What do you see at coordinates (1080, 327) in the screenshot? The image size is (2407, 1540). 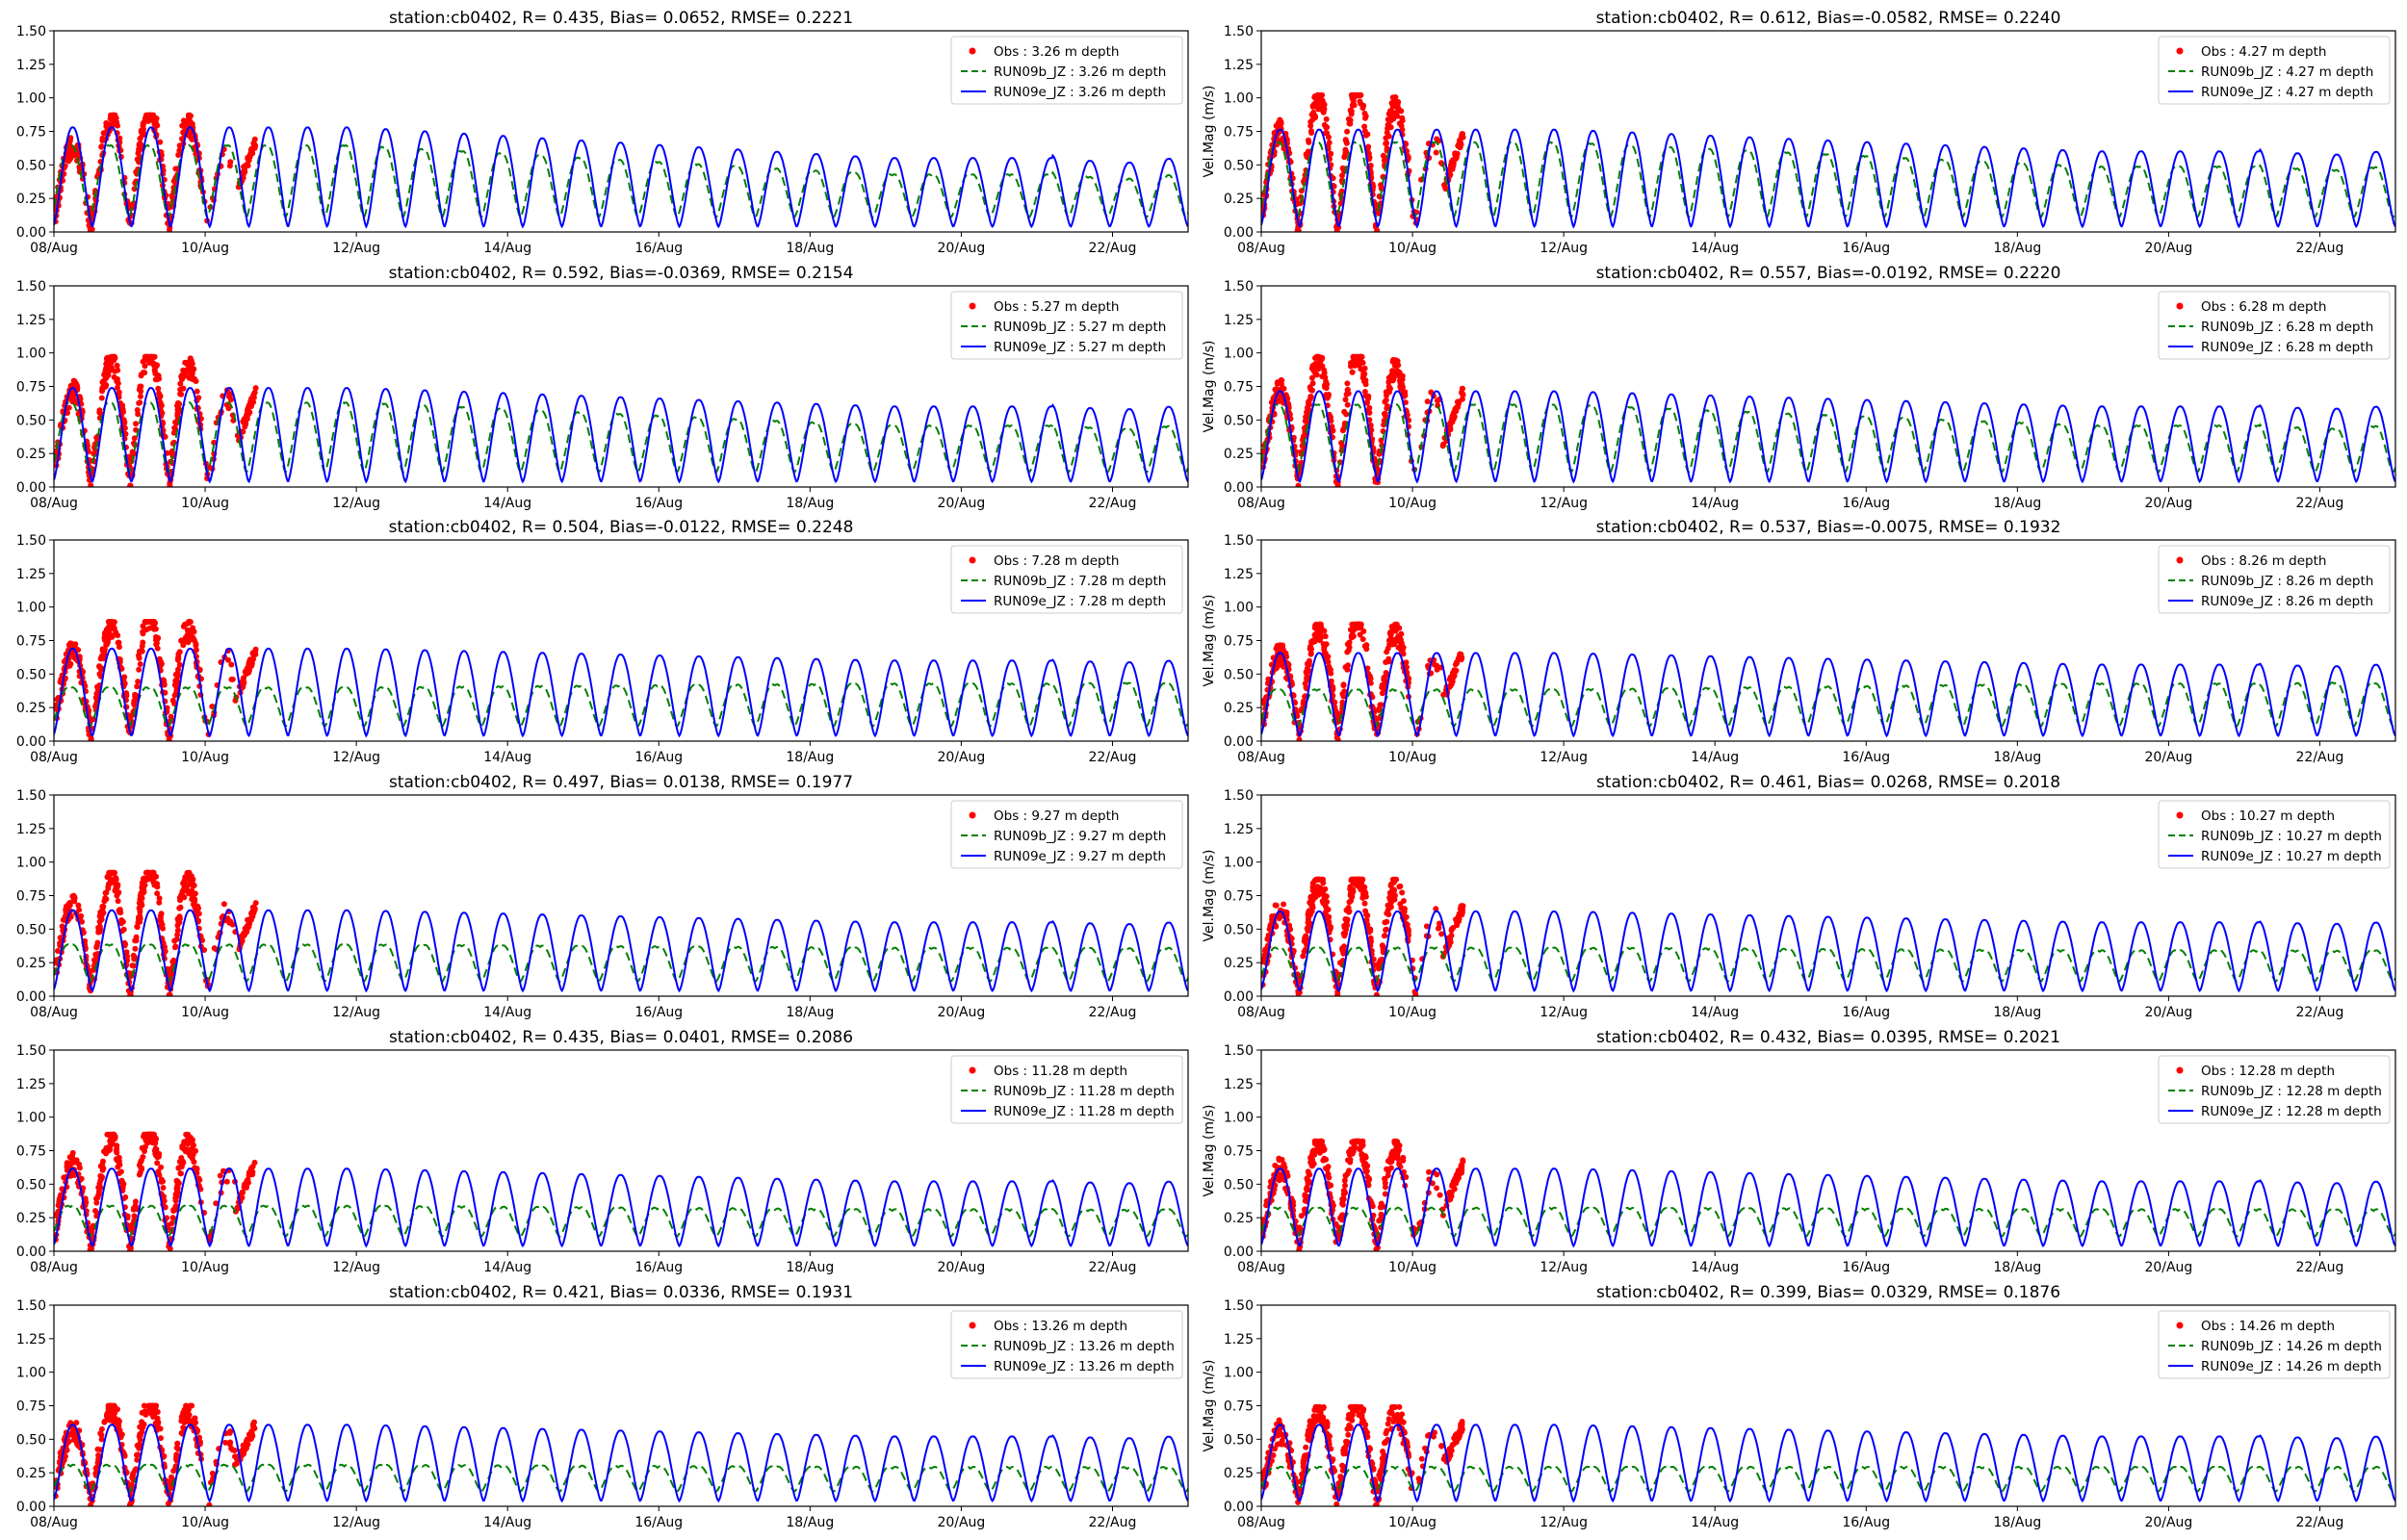 I see `legend-label: RUN09b_JZ : 5.27 m depth` at bounding box center [1080, 327].